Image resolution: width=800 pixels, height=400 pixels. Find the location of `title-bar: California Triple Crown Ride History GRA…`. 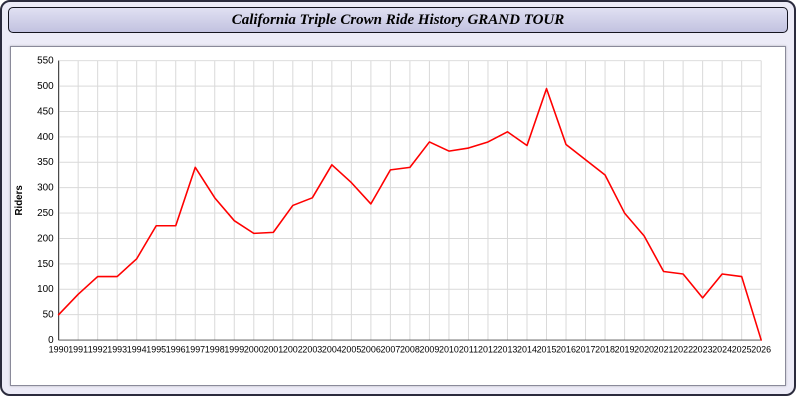

title-bar: California Triple Crown Ride History GRA… is located at coordinates (398, 20).